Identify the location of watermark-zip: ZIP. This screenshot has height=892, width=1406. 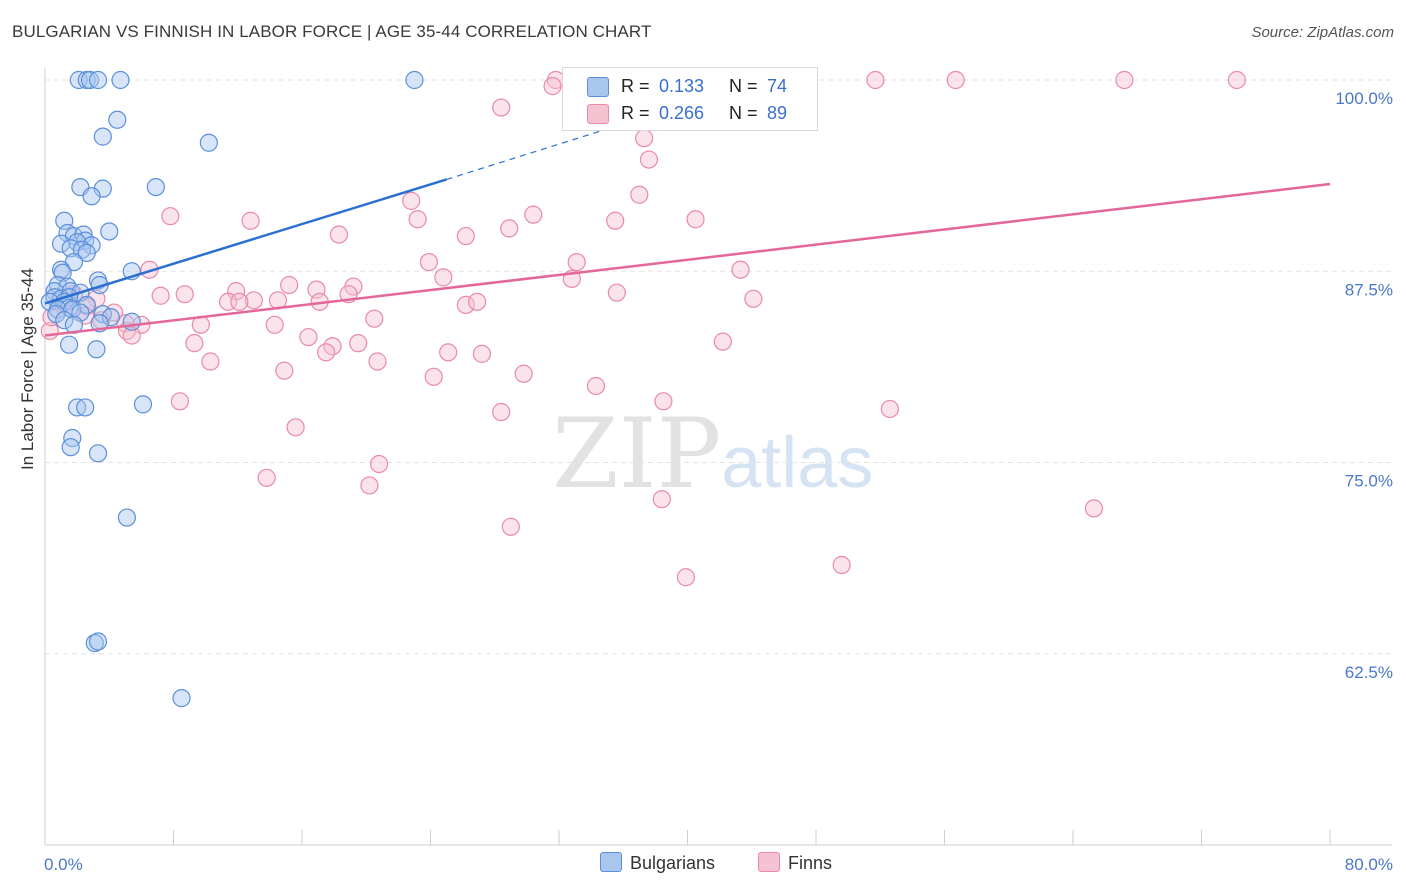
(637, 454).